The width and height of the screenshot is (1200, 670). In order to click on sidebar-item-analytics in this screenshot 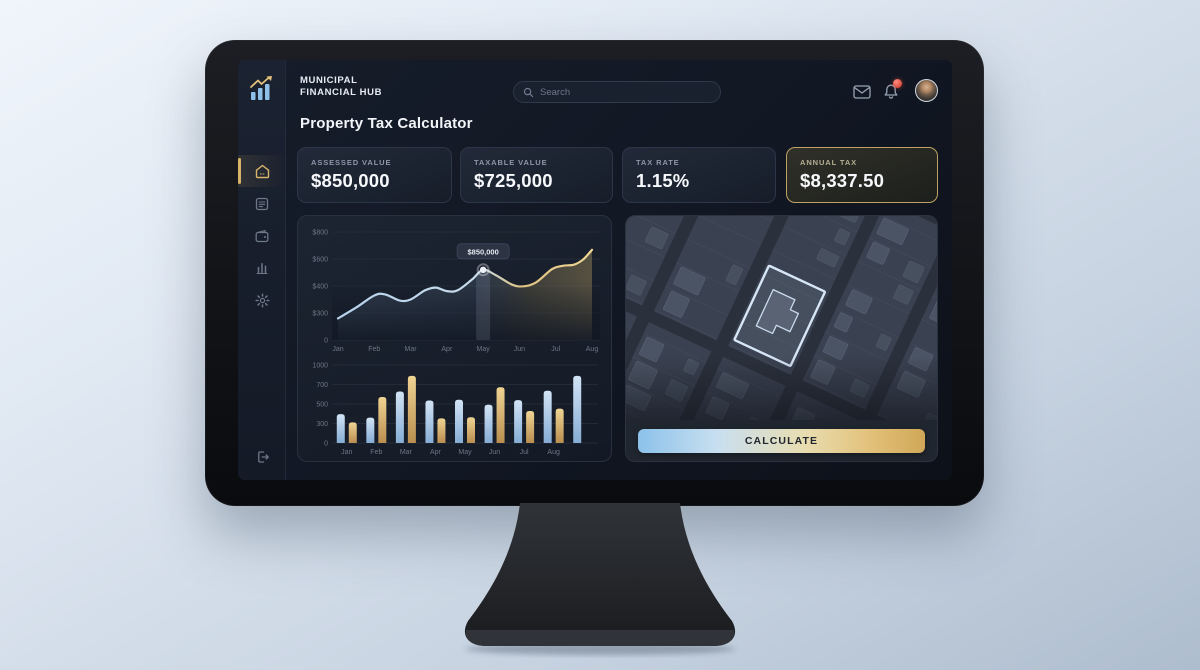, I will do `click(262, 268)`.